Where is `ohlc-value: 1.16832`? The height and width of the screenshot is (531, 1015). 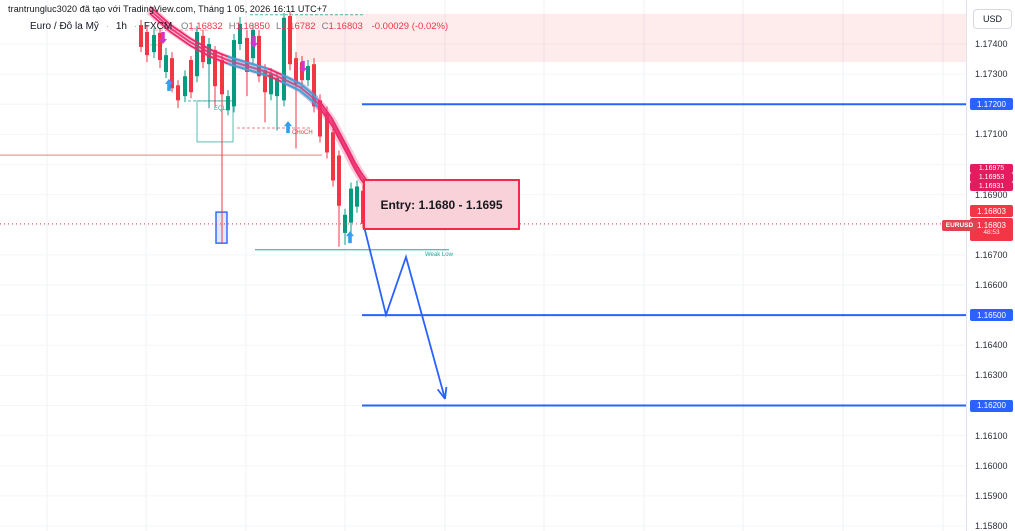
ohlc-value: 1.16832 is located at coordinates (205, 26).